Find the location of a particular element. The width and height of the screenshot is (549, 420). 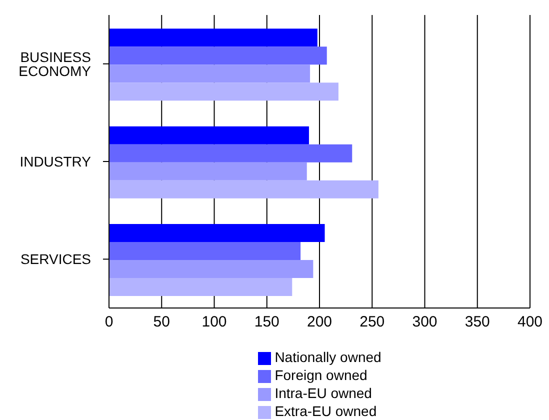

x-tick-label: 250 is located at coordinates (372, 322).